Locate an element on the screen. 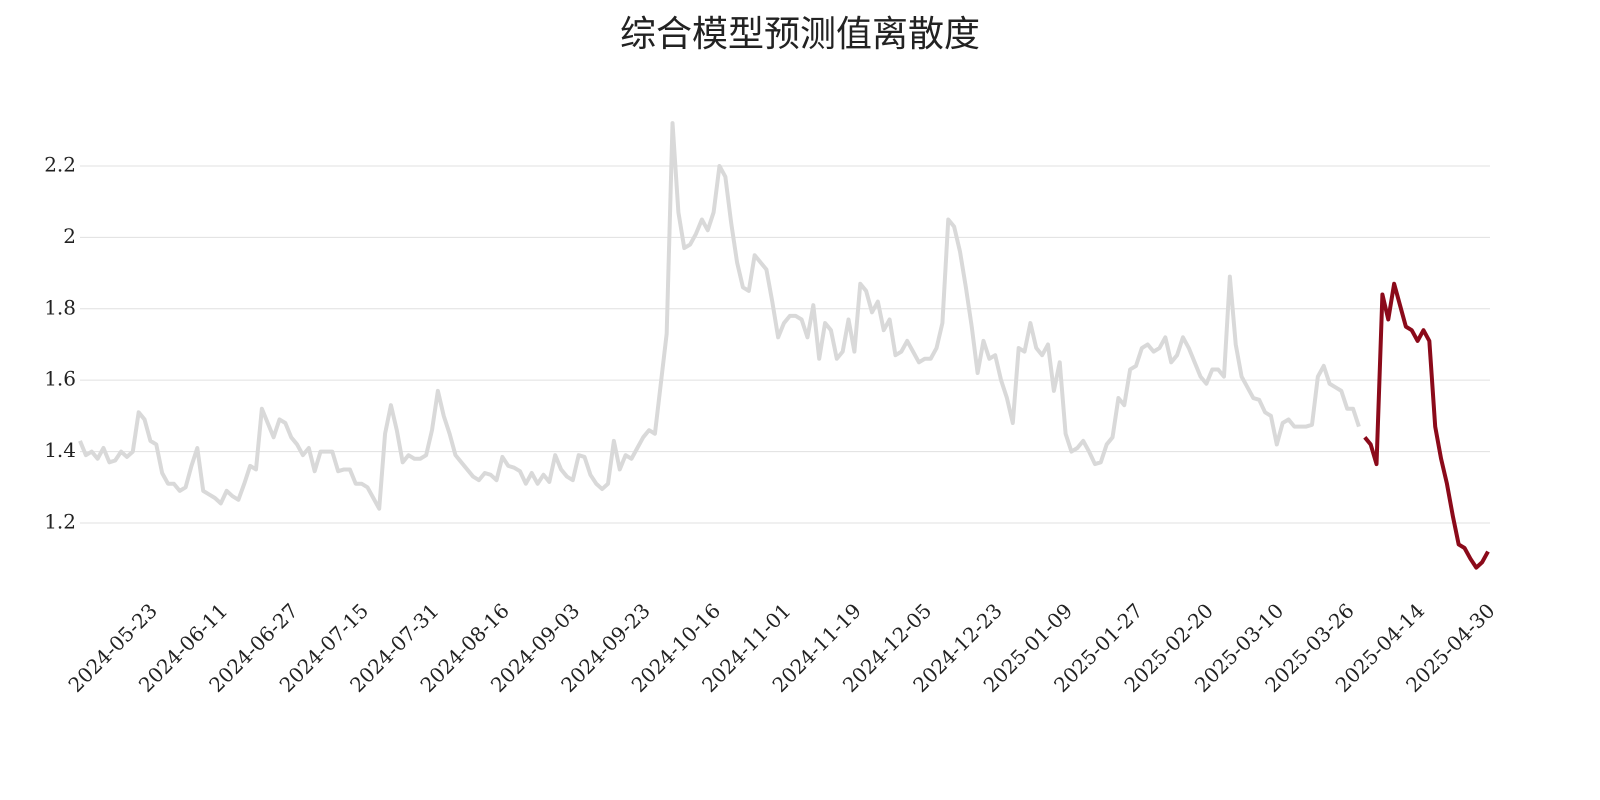 Image resolution: width=1600 pixels, height=800 pixels. y-tick-label: 1.4 is located at coordinates (60, 450).